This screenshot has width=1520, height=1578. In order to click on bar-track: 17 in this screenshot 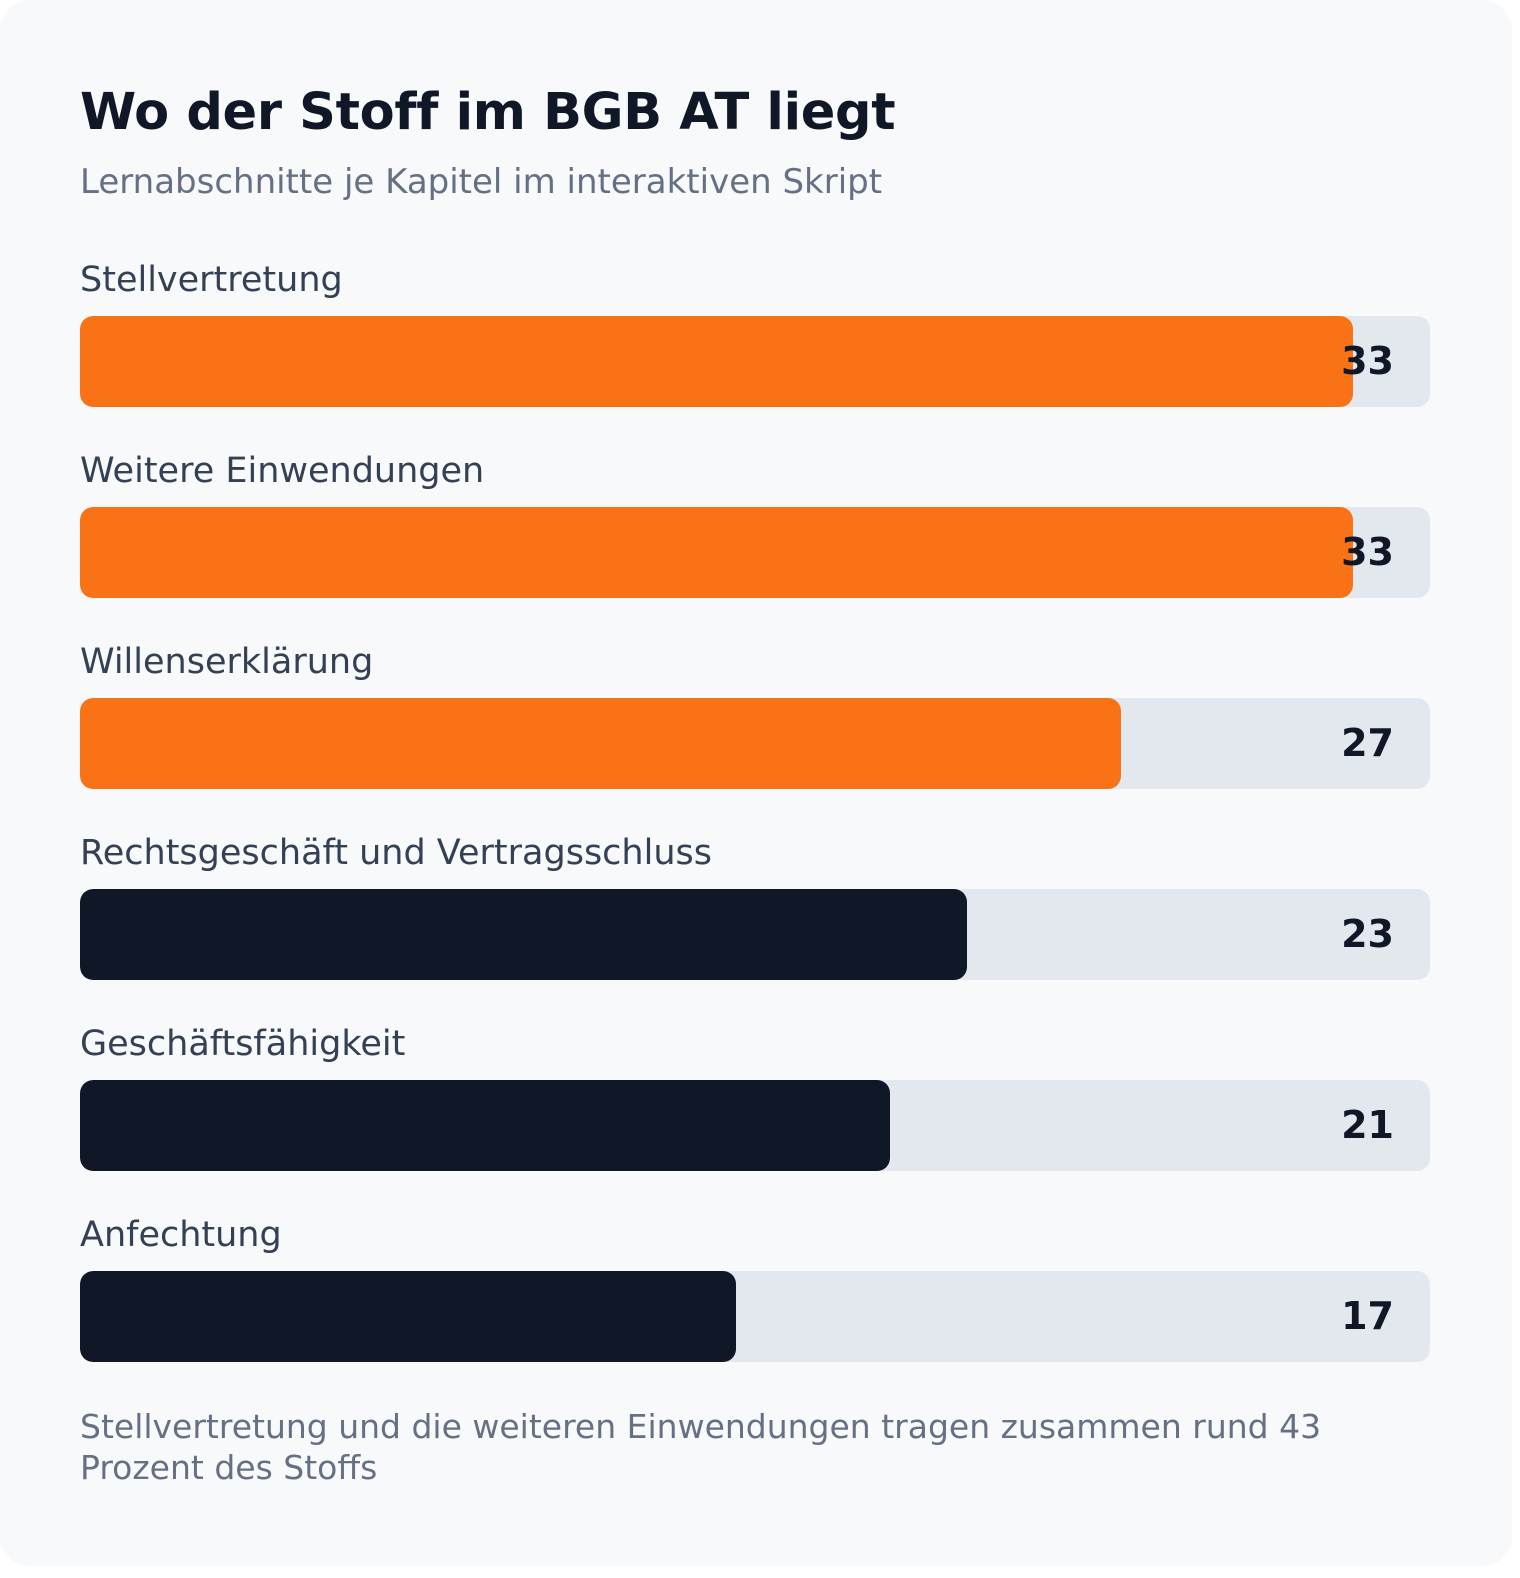, I will do `click(755, 1316)`.